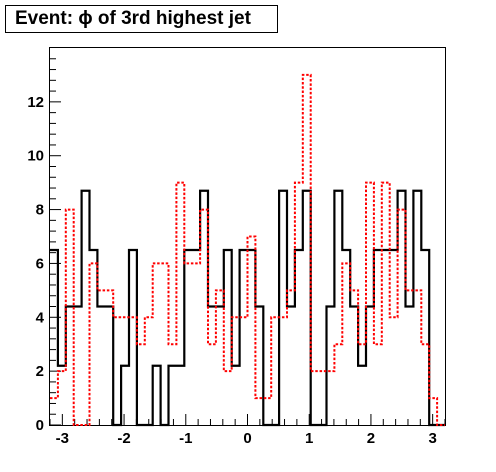 The height and width of the screenshot is (472, 496). I want to click on x-tick-label: 1, so click(309, 438).